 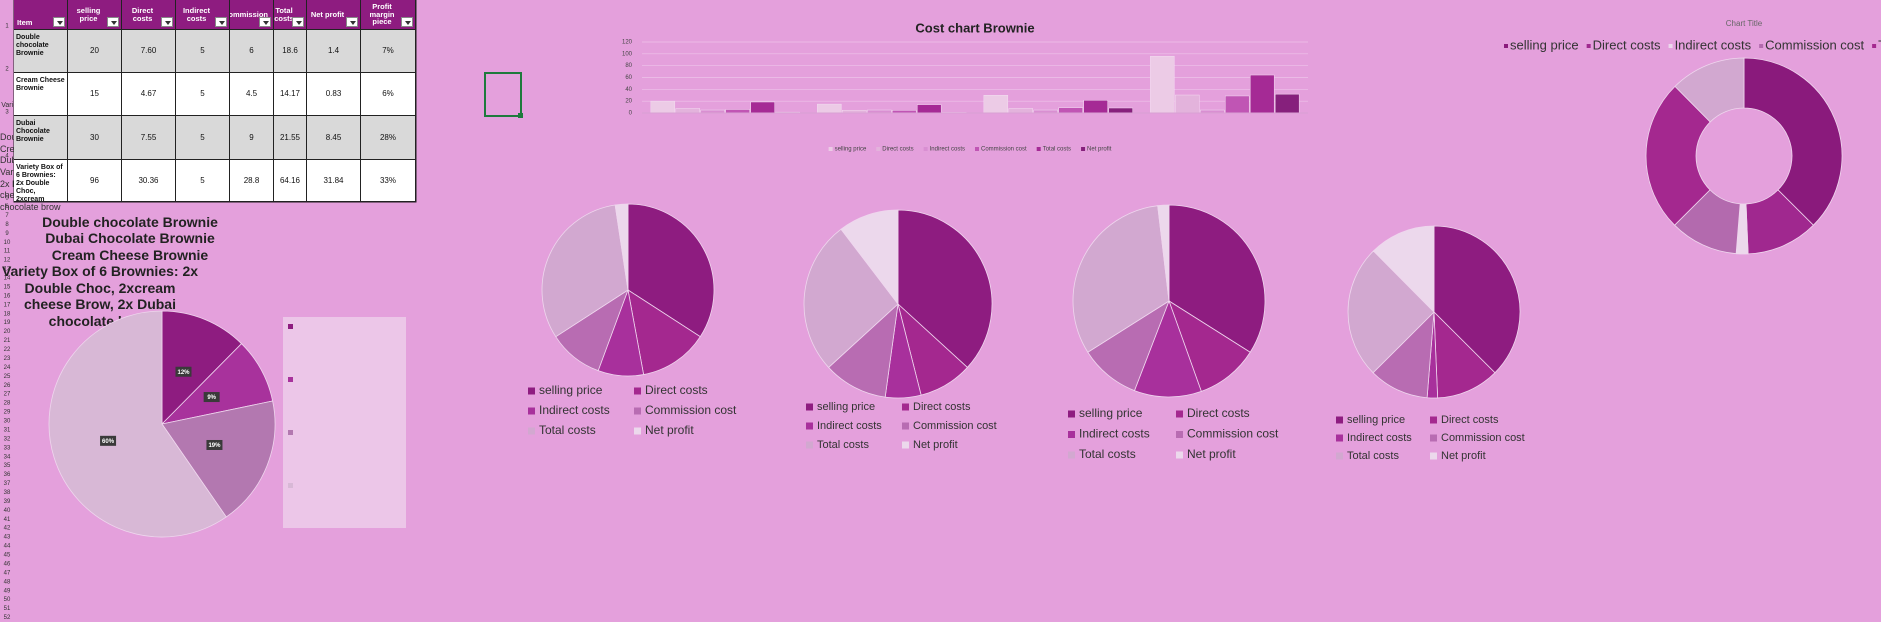 I want to click on header-cell: Profit margin piece, so click(x=388, y=15).